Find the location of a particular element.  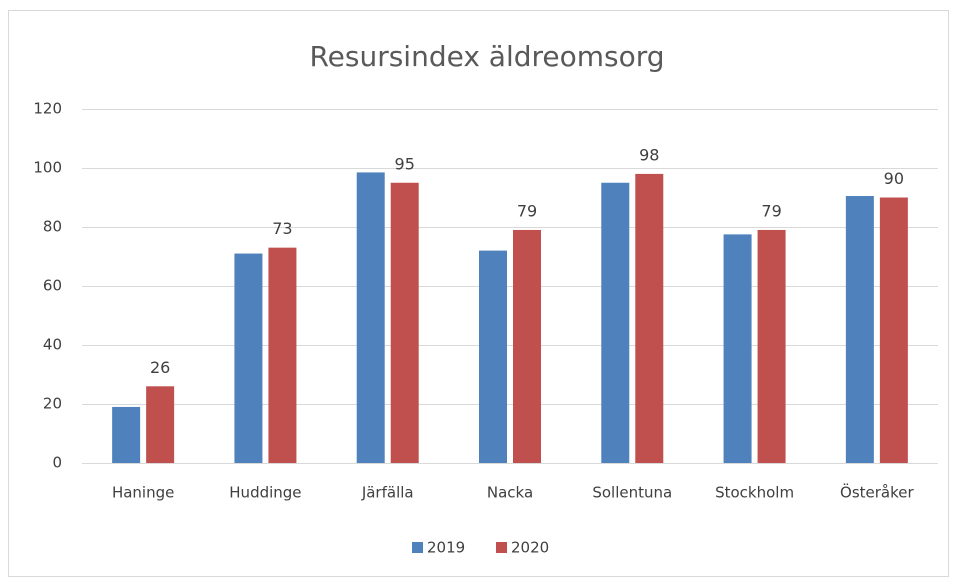

legend-label: 2019 is located at coordinates (446, 548).